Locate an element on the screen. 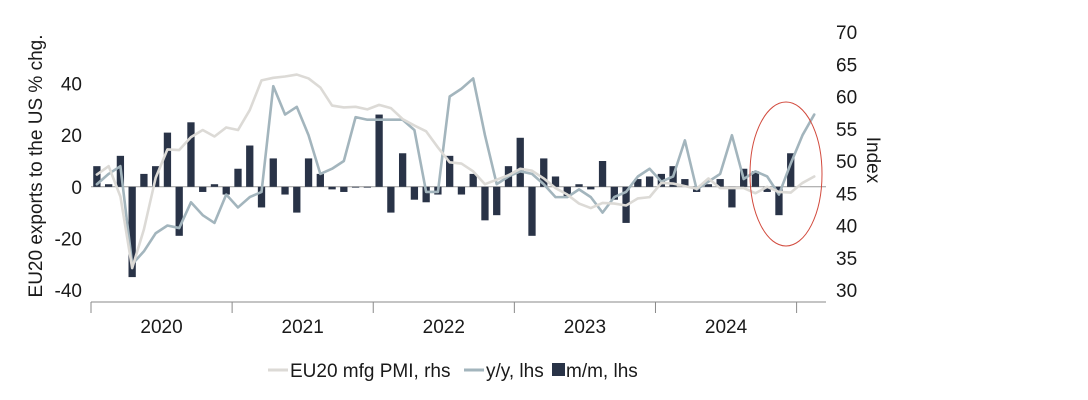 The width and height of the screenshot is (1088, 400). x-year-label: 2020 is located at coordinates (161, 327).